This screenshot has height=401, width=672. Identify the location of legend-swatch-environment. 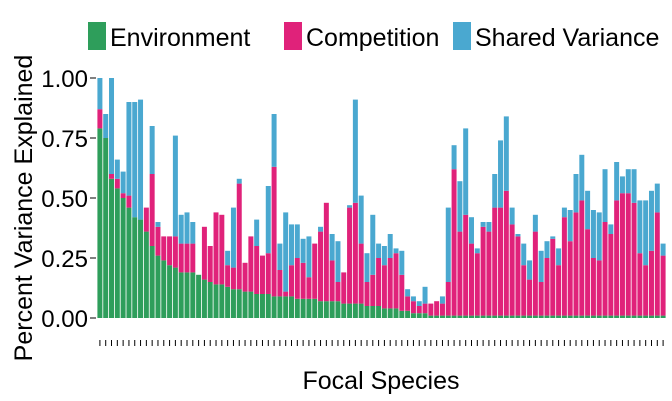
(97, 36).